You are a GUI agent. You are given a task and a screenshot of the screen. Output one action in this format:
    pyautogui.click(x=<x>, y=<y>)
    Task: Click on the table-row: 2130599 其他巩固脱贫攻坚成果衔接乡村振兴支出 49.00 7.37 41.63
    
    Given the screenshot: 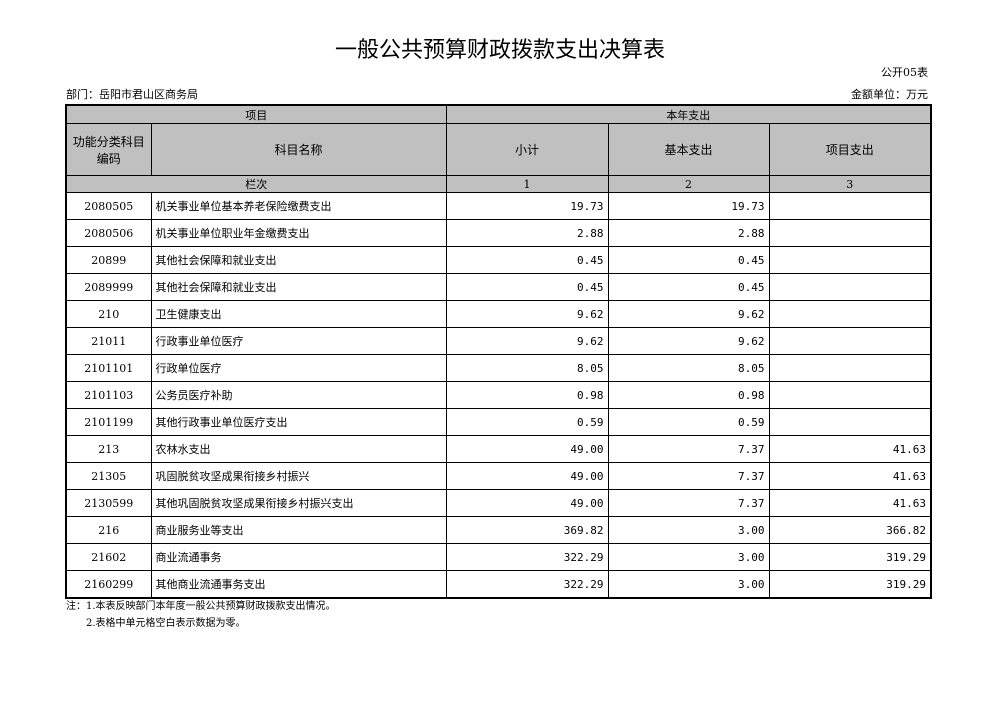 What is the action you would take?
    pyautogui.click(x=498, y=503)
    